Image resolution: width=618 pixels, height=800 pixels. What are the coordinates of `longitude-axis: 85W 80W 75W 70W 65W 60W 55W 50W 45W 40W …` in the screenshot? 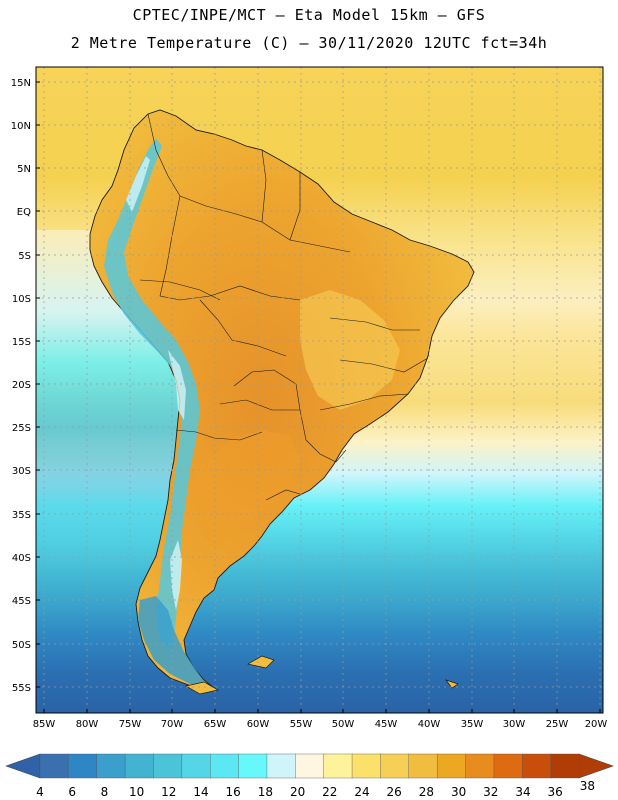 It's located at (320, 719).